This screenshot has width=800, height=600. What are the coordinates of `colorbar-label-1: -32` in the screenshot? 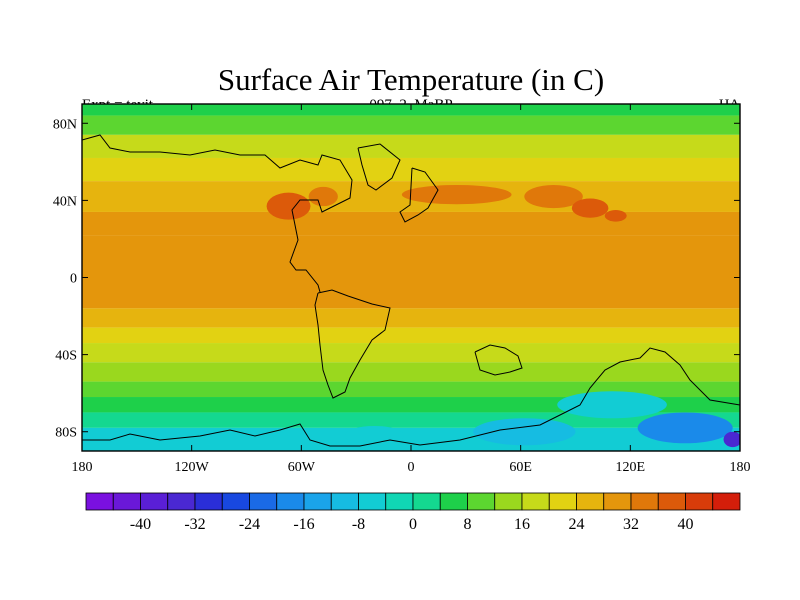 It's located at (194, 524).